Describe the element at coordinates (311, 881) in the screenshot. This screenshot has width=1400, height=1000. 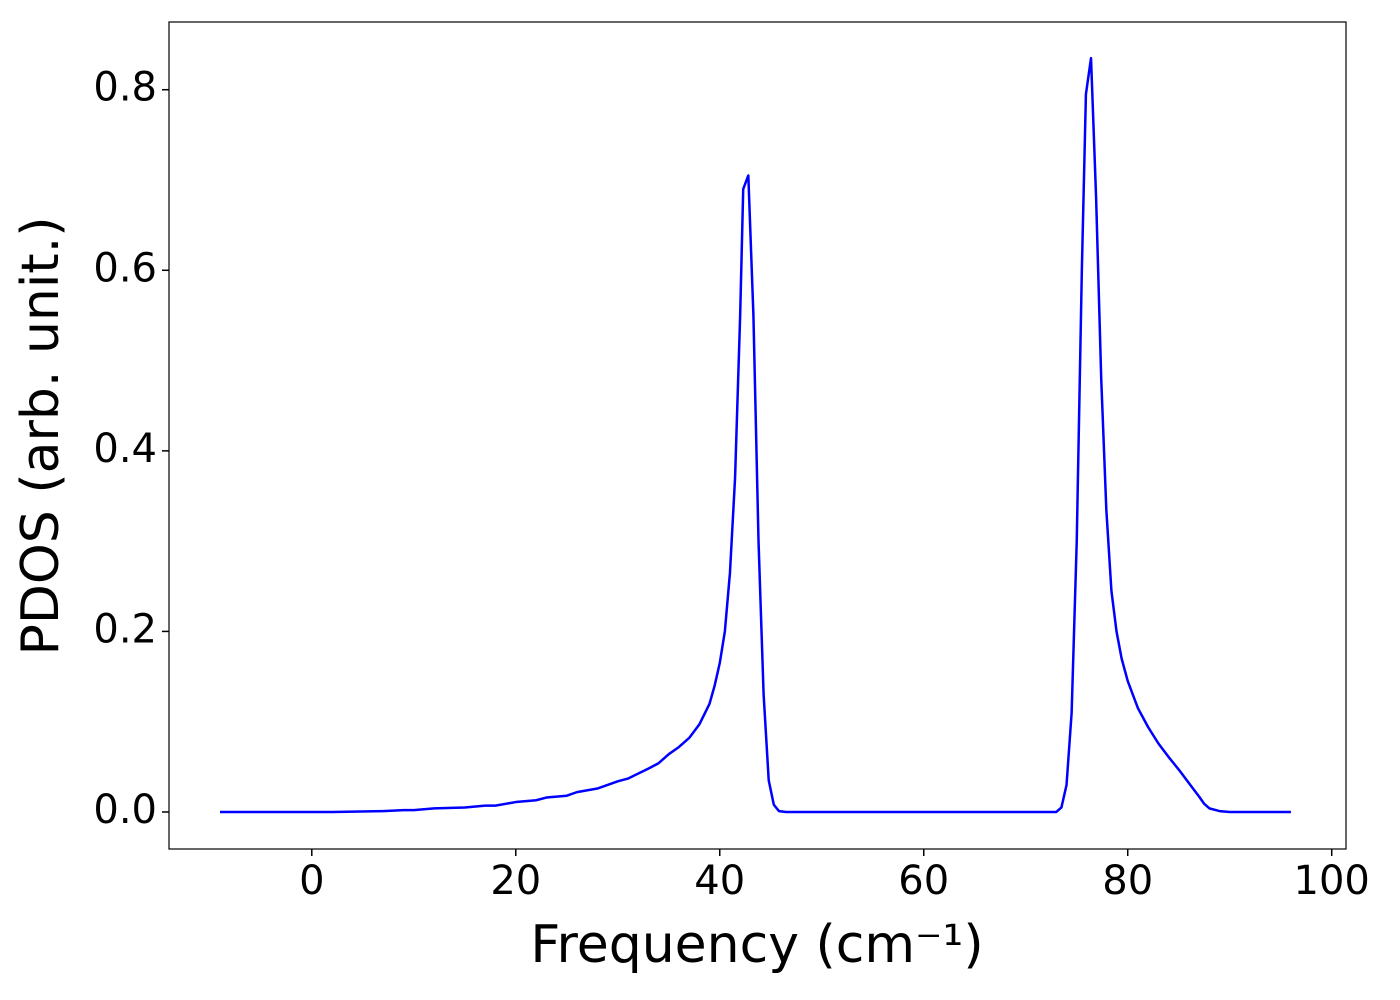
I see `x-tick-label: 0` at that location.